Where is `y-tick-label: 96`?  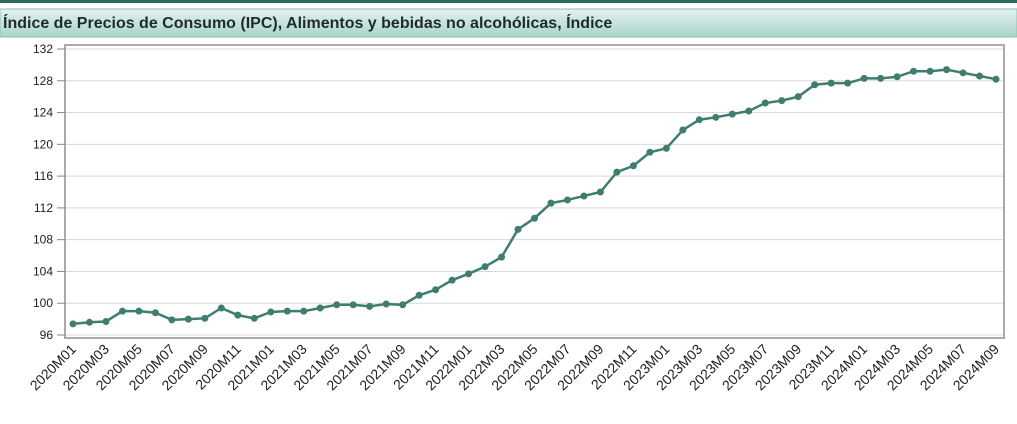
y-tick-label: 96 is located at coordinates (47, 335).